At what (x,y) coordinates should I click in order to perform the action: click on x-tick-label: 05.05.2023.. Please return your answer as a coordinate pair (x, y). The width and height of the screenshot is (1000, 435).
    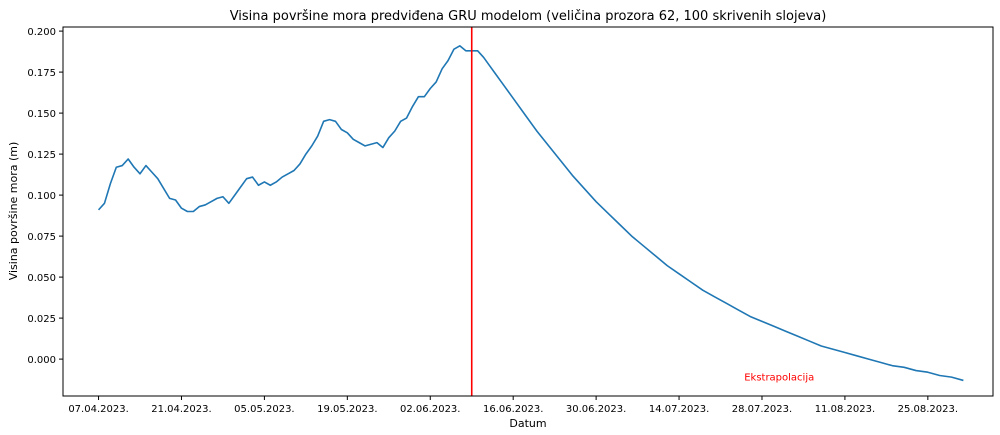
    Looking at the image, I should click on (264, 409).